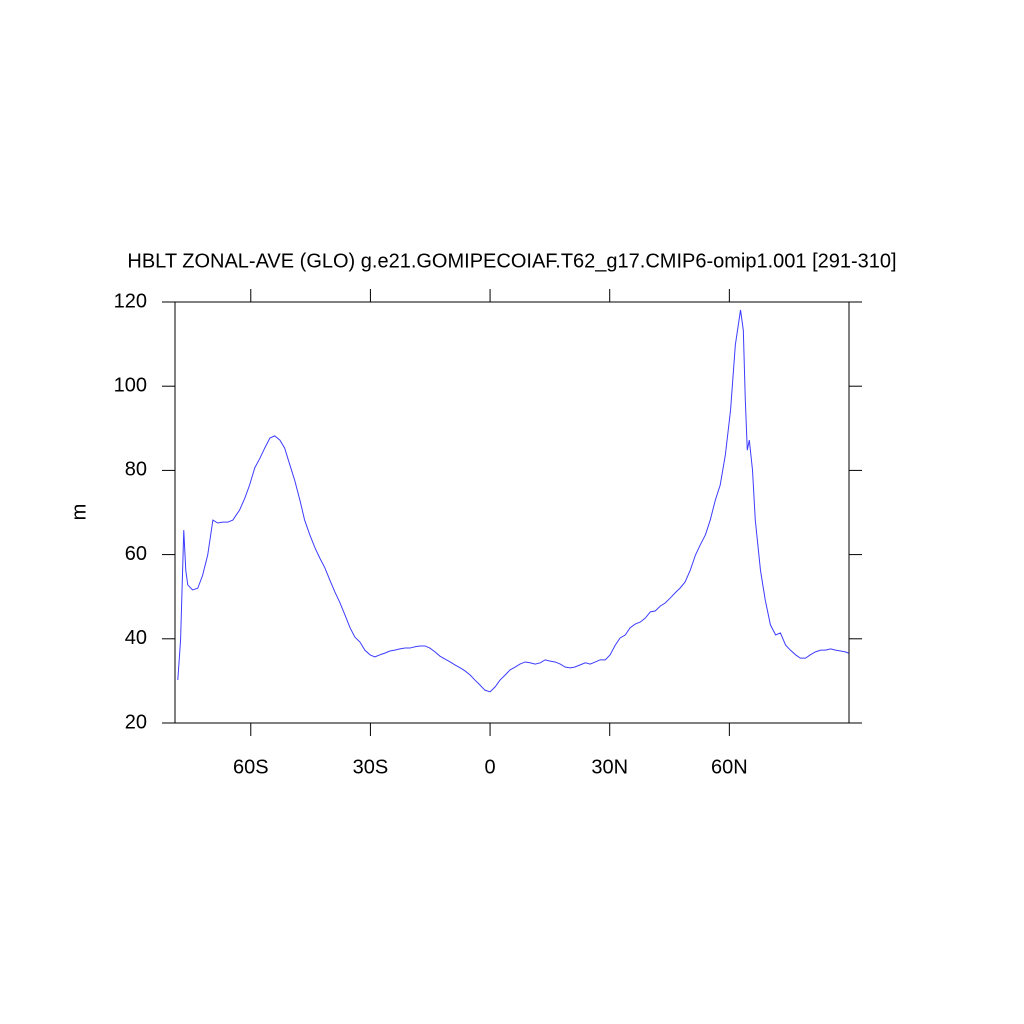 The width and height of the screenshot is (1024, 1024). I want to click on y-tick-label: 80, so click(136, 470).